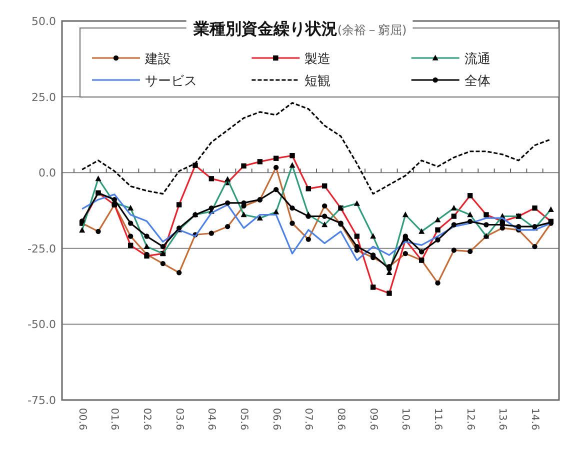 This screenshot has width=562, height=450. I want to click on x-tick-label: 00.6, so click(82, 419).